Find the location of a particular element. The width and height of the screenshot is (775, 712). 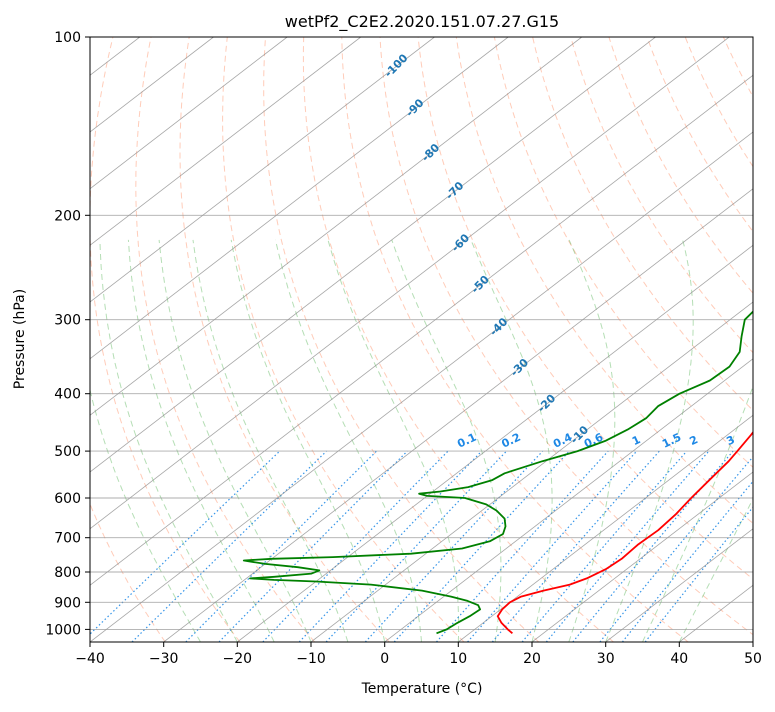

x-tick-label: 20 is located at coordinates (532, 659).